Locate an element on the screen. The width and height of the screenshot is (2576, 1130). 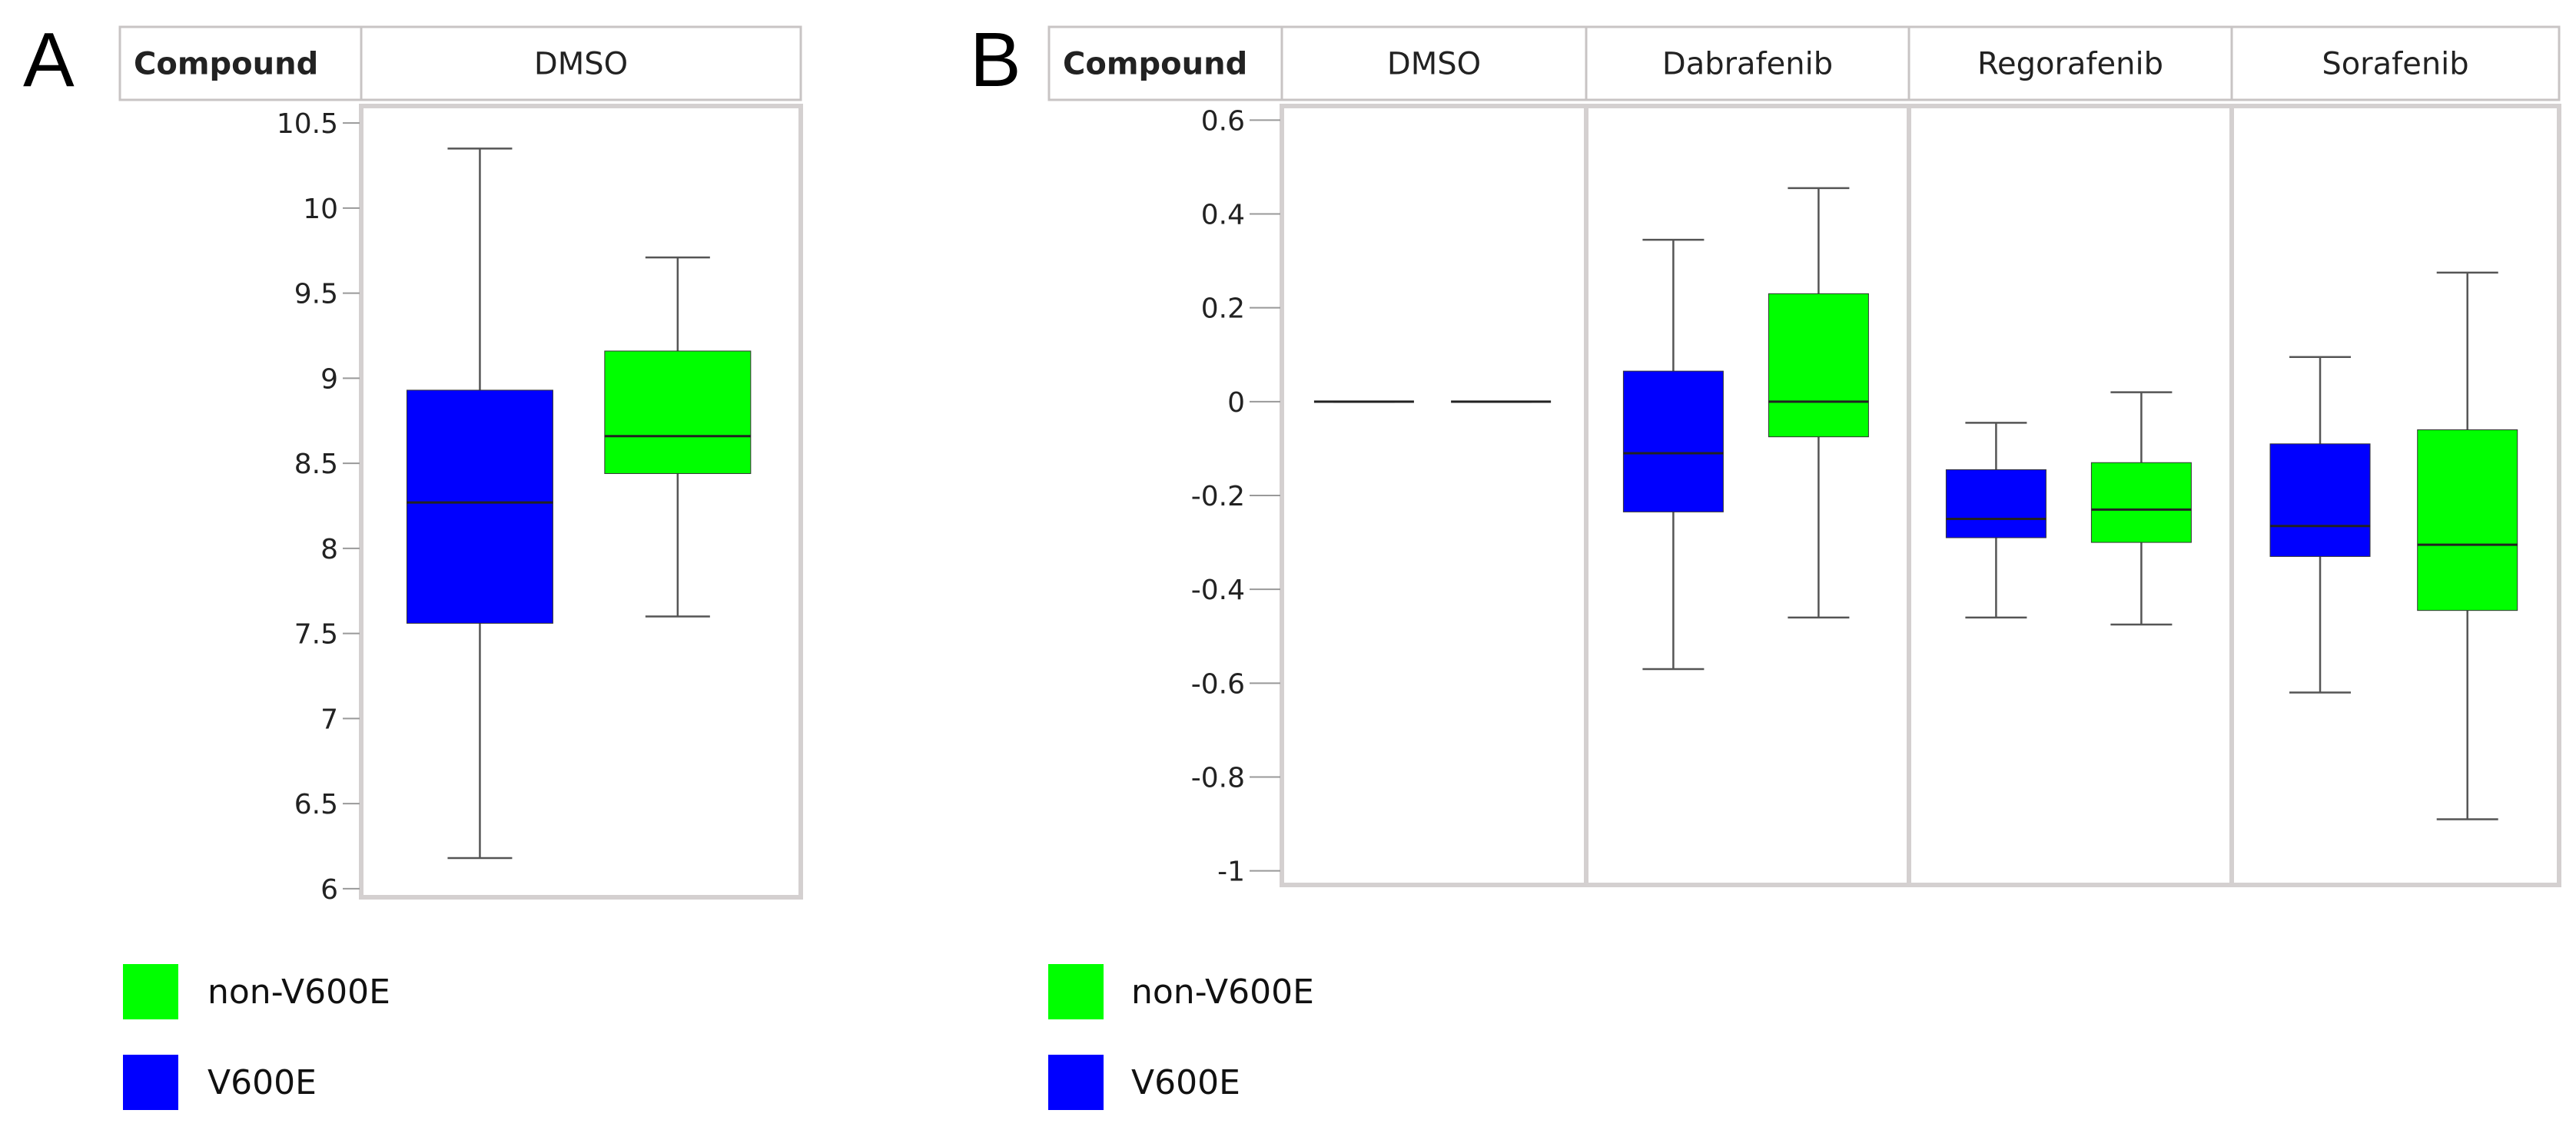
y-tick-label: 10.5 is located at coordinates (307, 124).